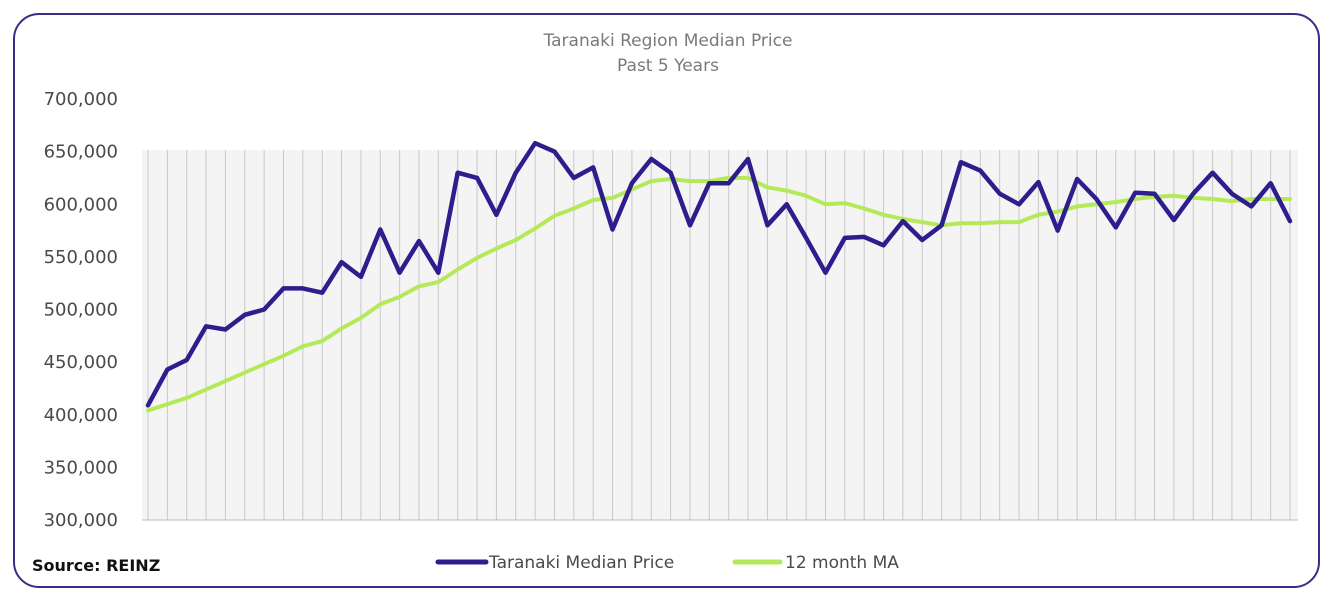  I want to click on y-tick-label-4: 500,000, so click(81, 310).